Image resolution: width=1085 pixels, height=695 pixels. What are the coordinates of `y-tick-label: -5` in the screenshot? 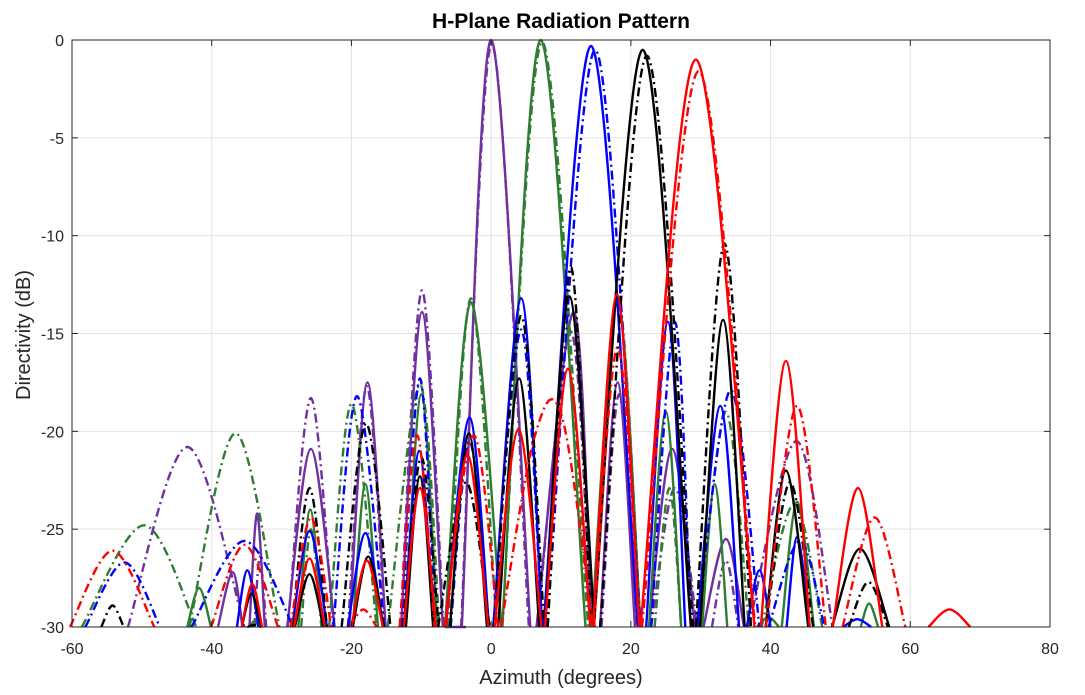 It's located at (57, 139).